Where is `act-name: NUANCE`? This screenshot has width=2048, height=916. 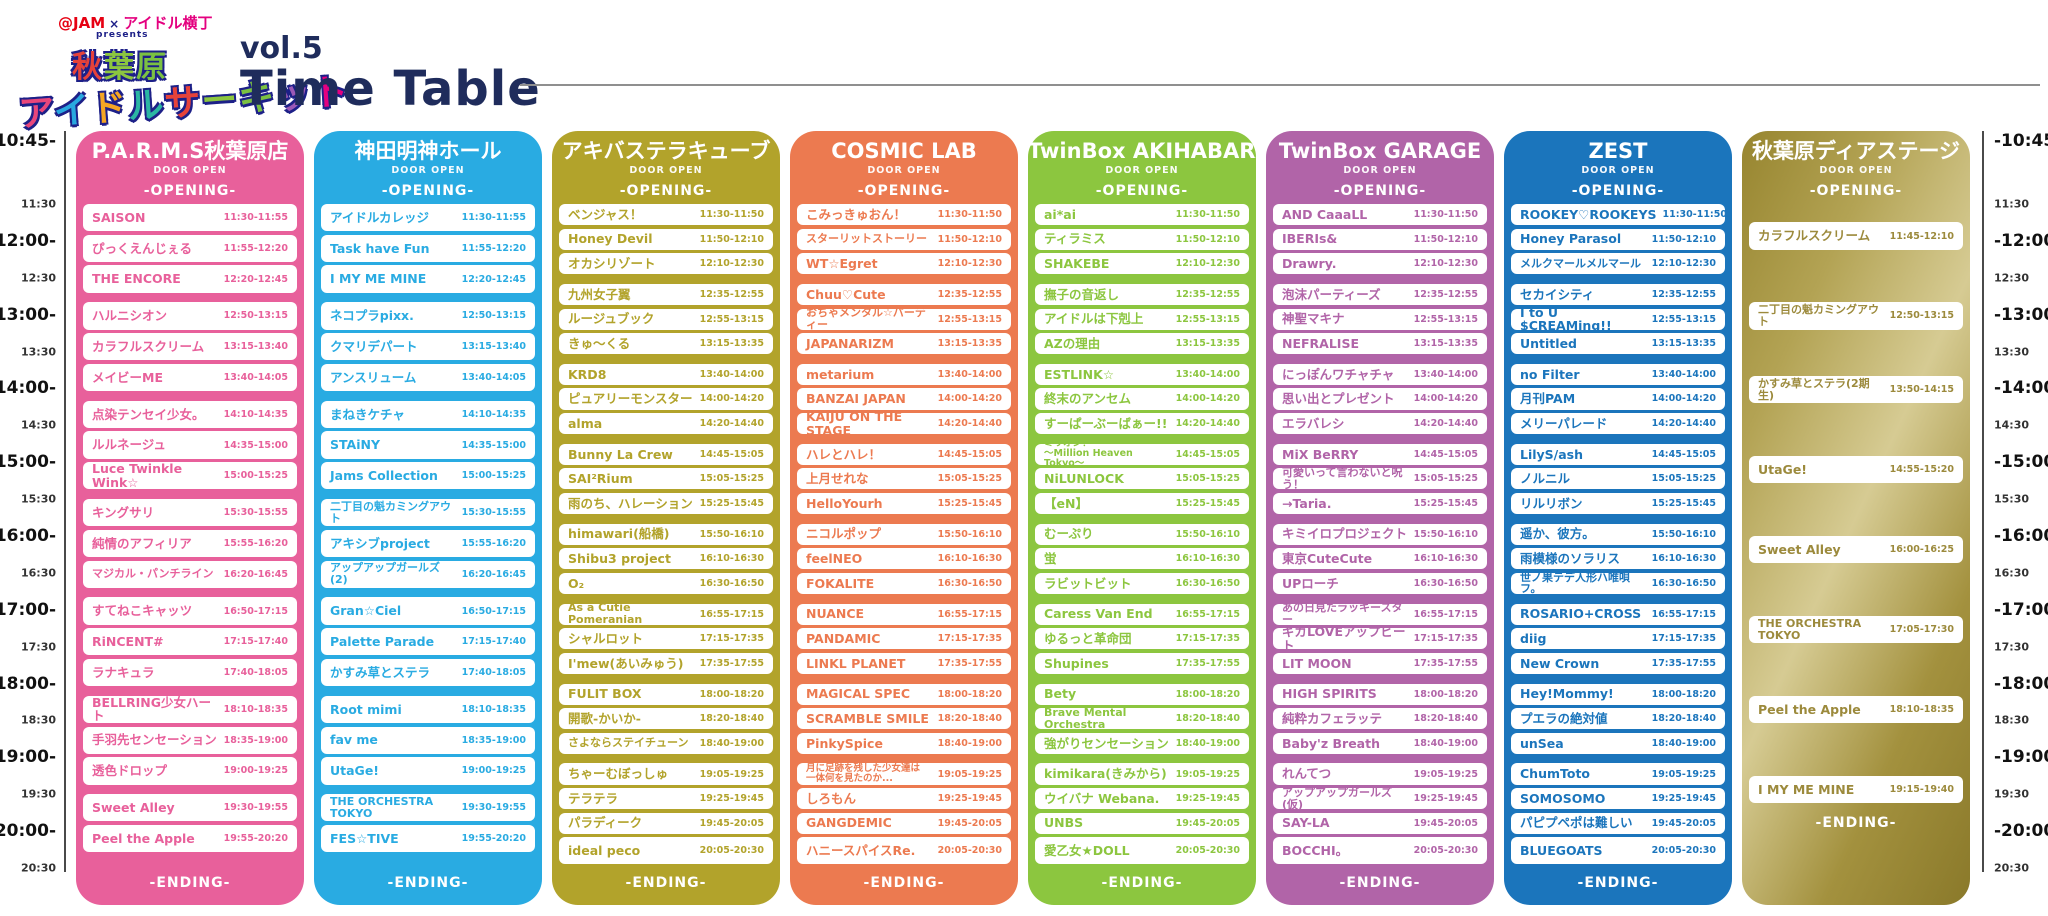 act-name: NUANCE is located at coordinates (835, 614).